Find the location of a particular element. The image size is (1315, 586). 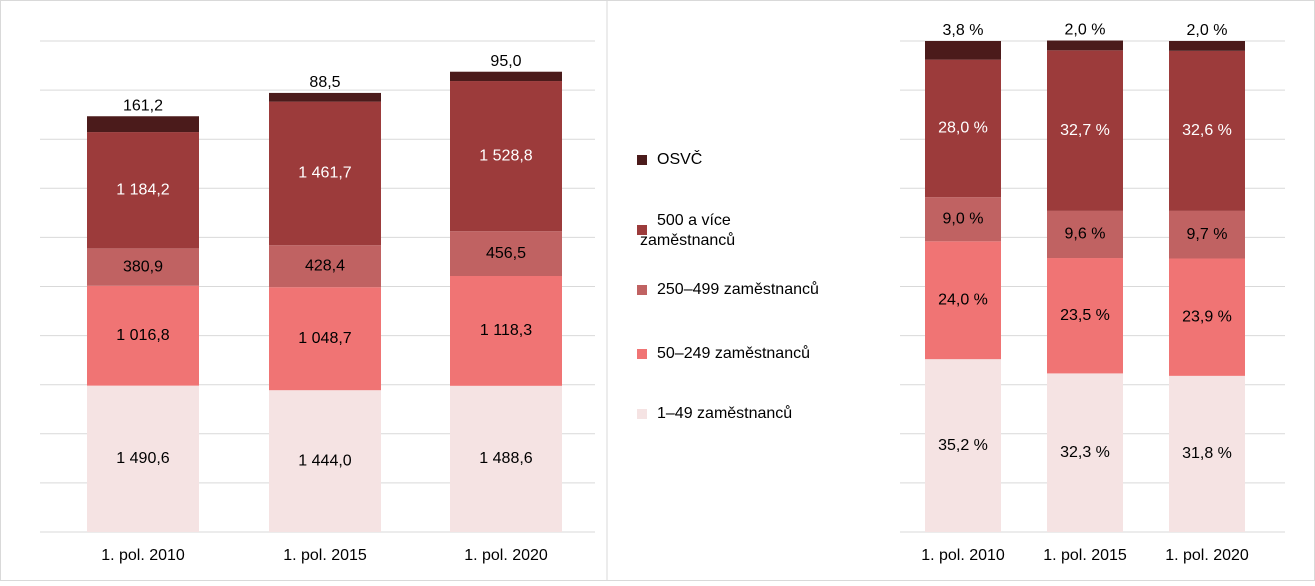

data-label: 35,2 % is located at coordinates (963, 445).